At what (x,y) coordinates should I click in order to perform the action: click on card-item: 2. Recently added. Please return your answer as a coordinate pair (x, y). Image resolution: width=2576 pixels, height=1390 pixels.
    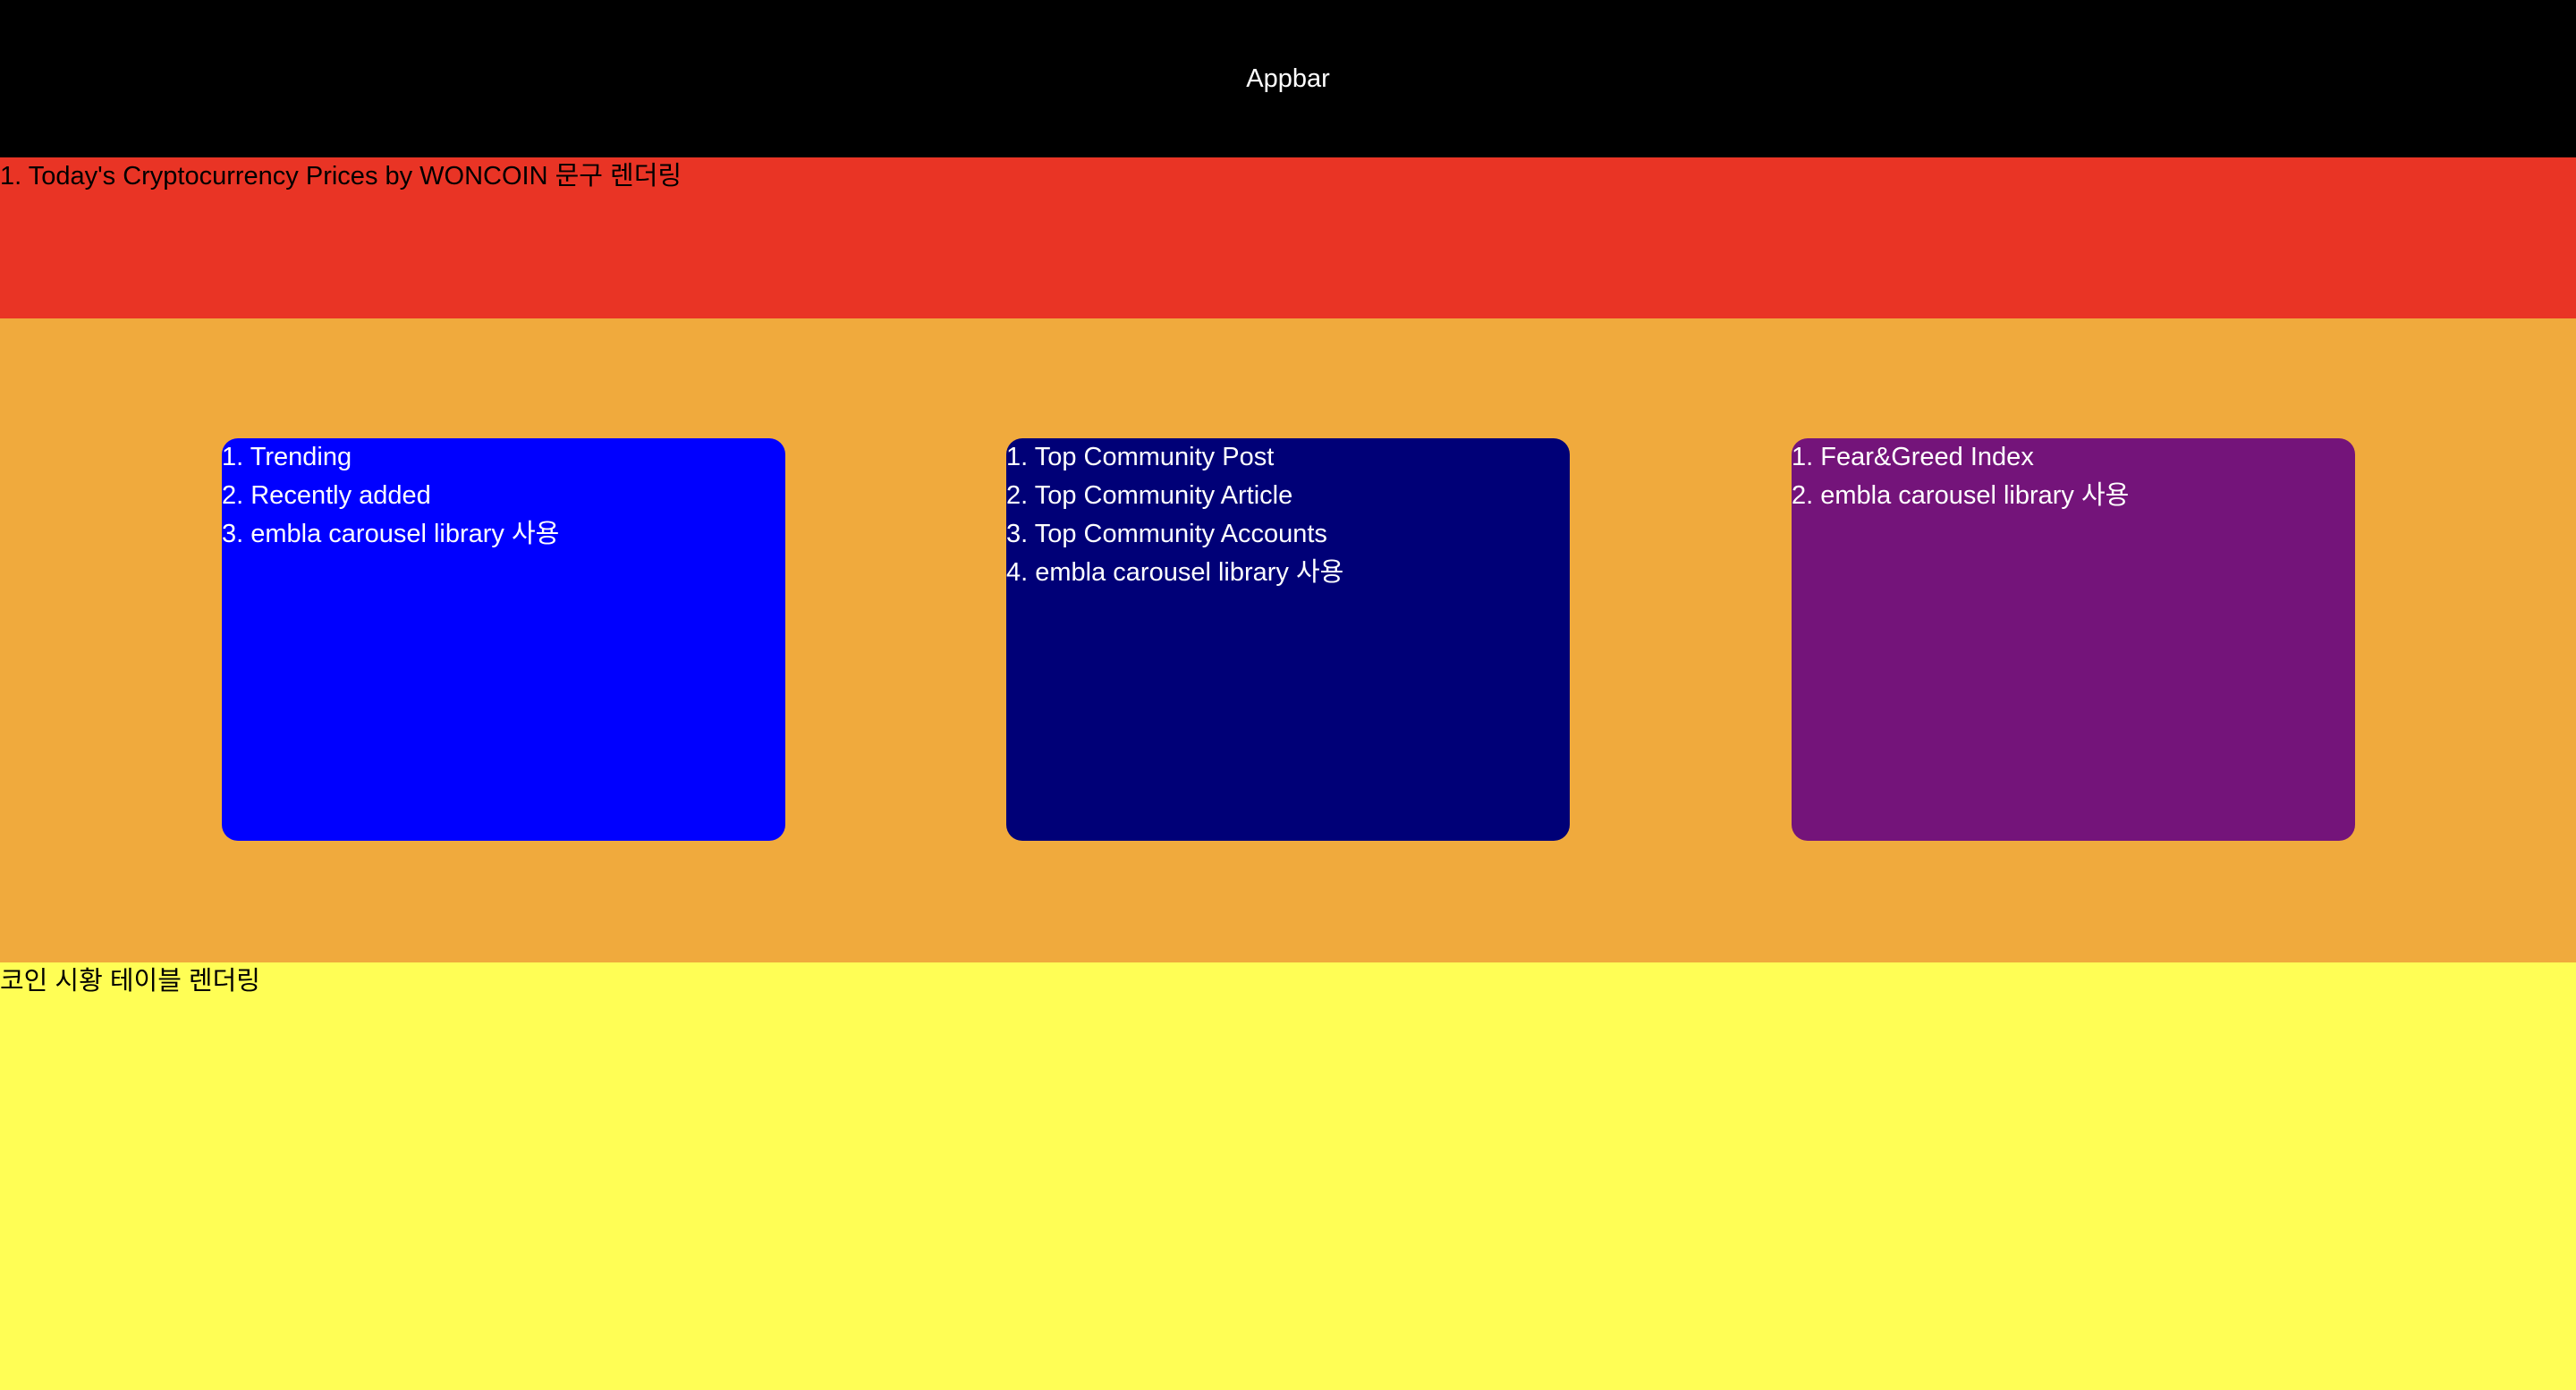
    Looking at the image, I should click on (326, 495).